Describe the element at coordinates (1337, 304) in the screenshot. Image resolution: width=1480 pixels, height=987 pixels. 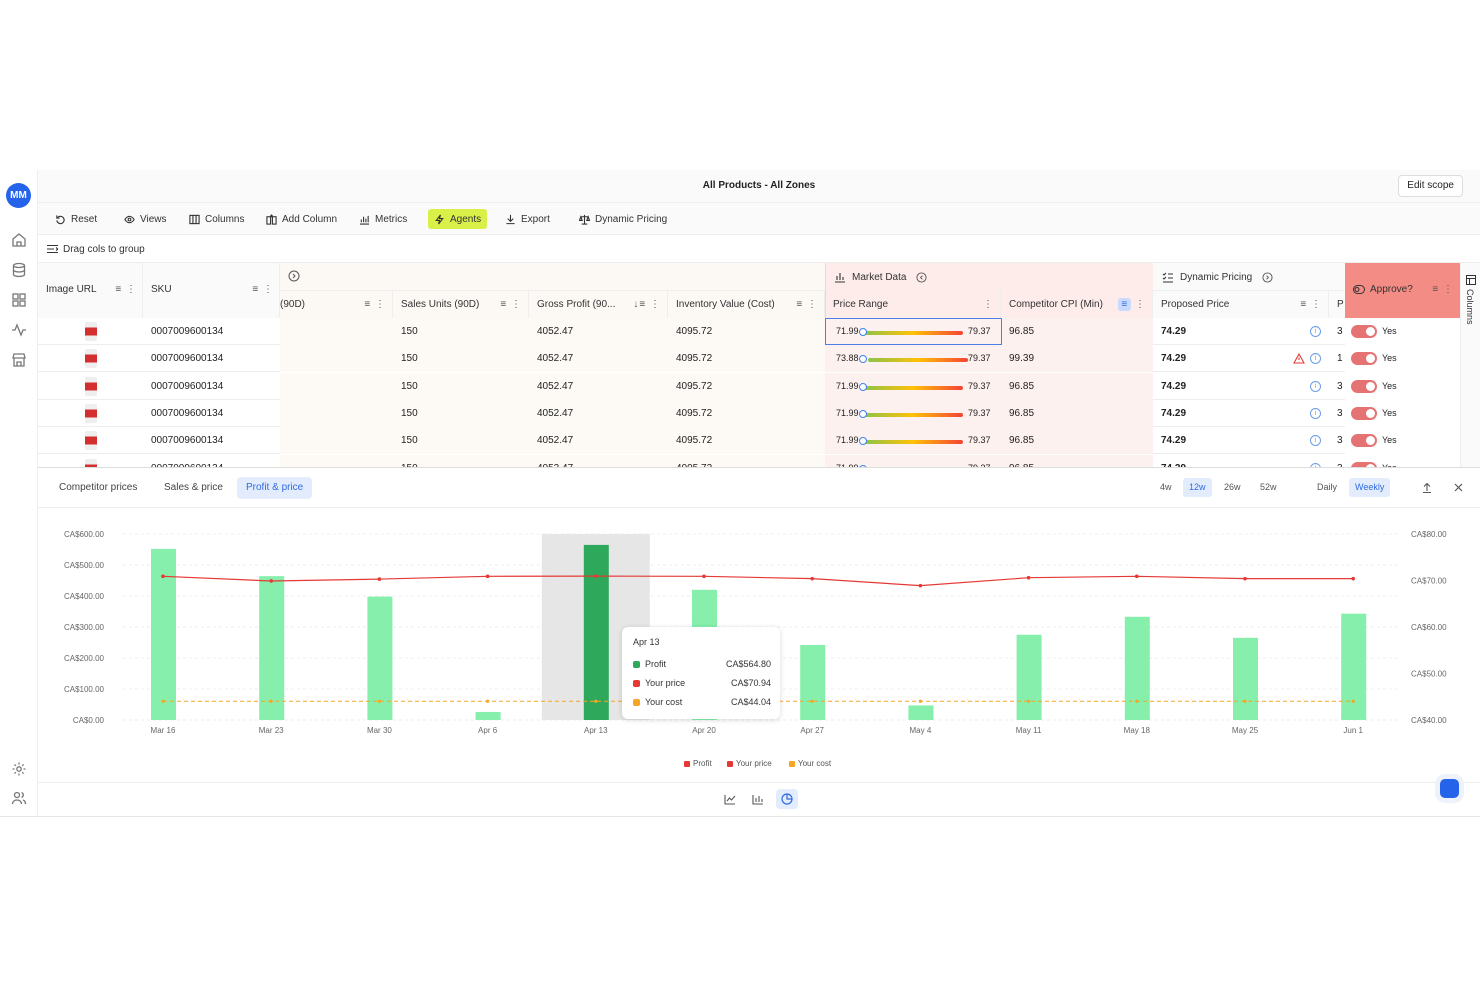
I see `col-partial-p: P` at that location.